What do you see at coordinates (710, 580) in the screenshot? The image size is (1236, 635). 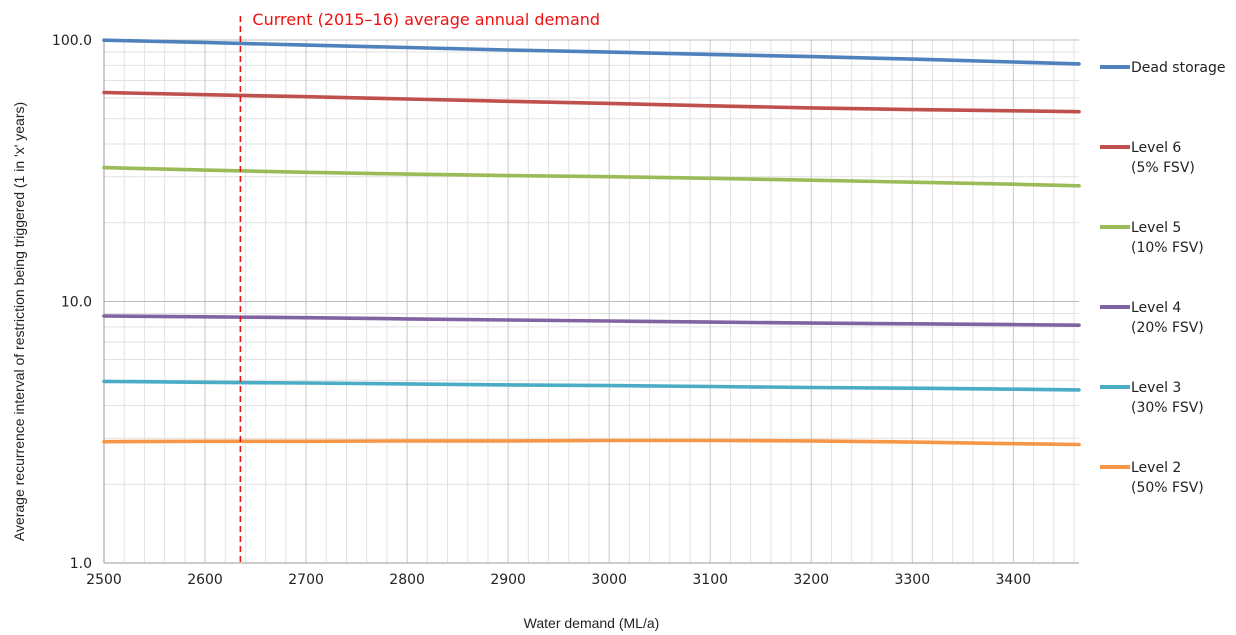 I see `x-tick-label: 3100` at bounding box center [710, 580].